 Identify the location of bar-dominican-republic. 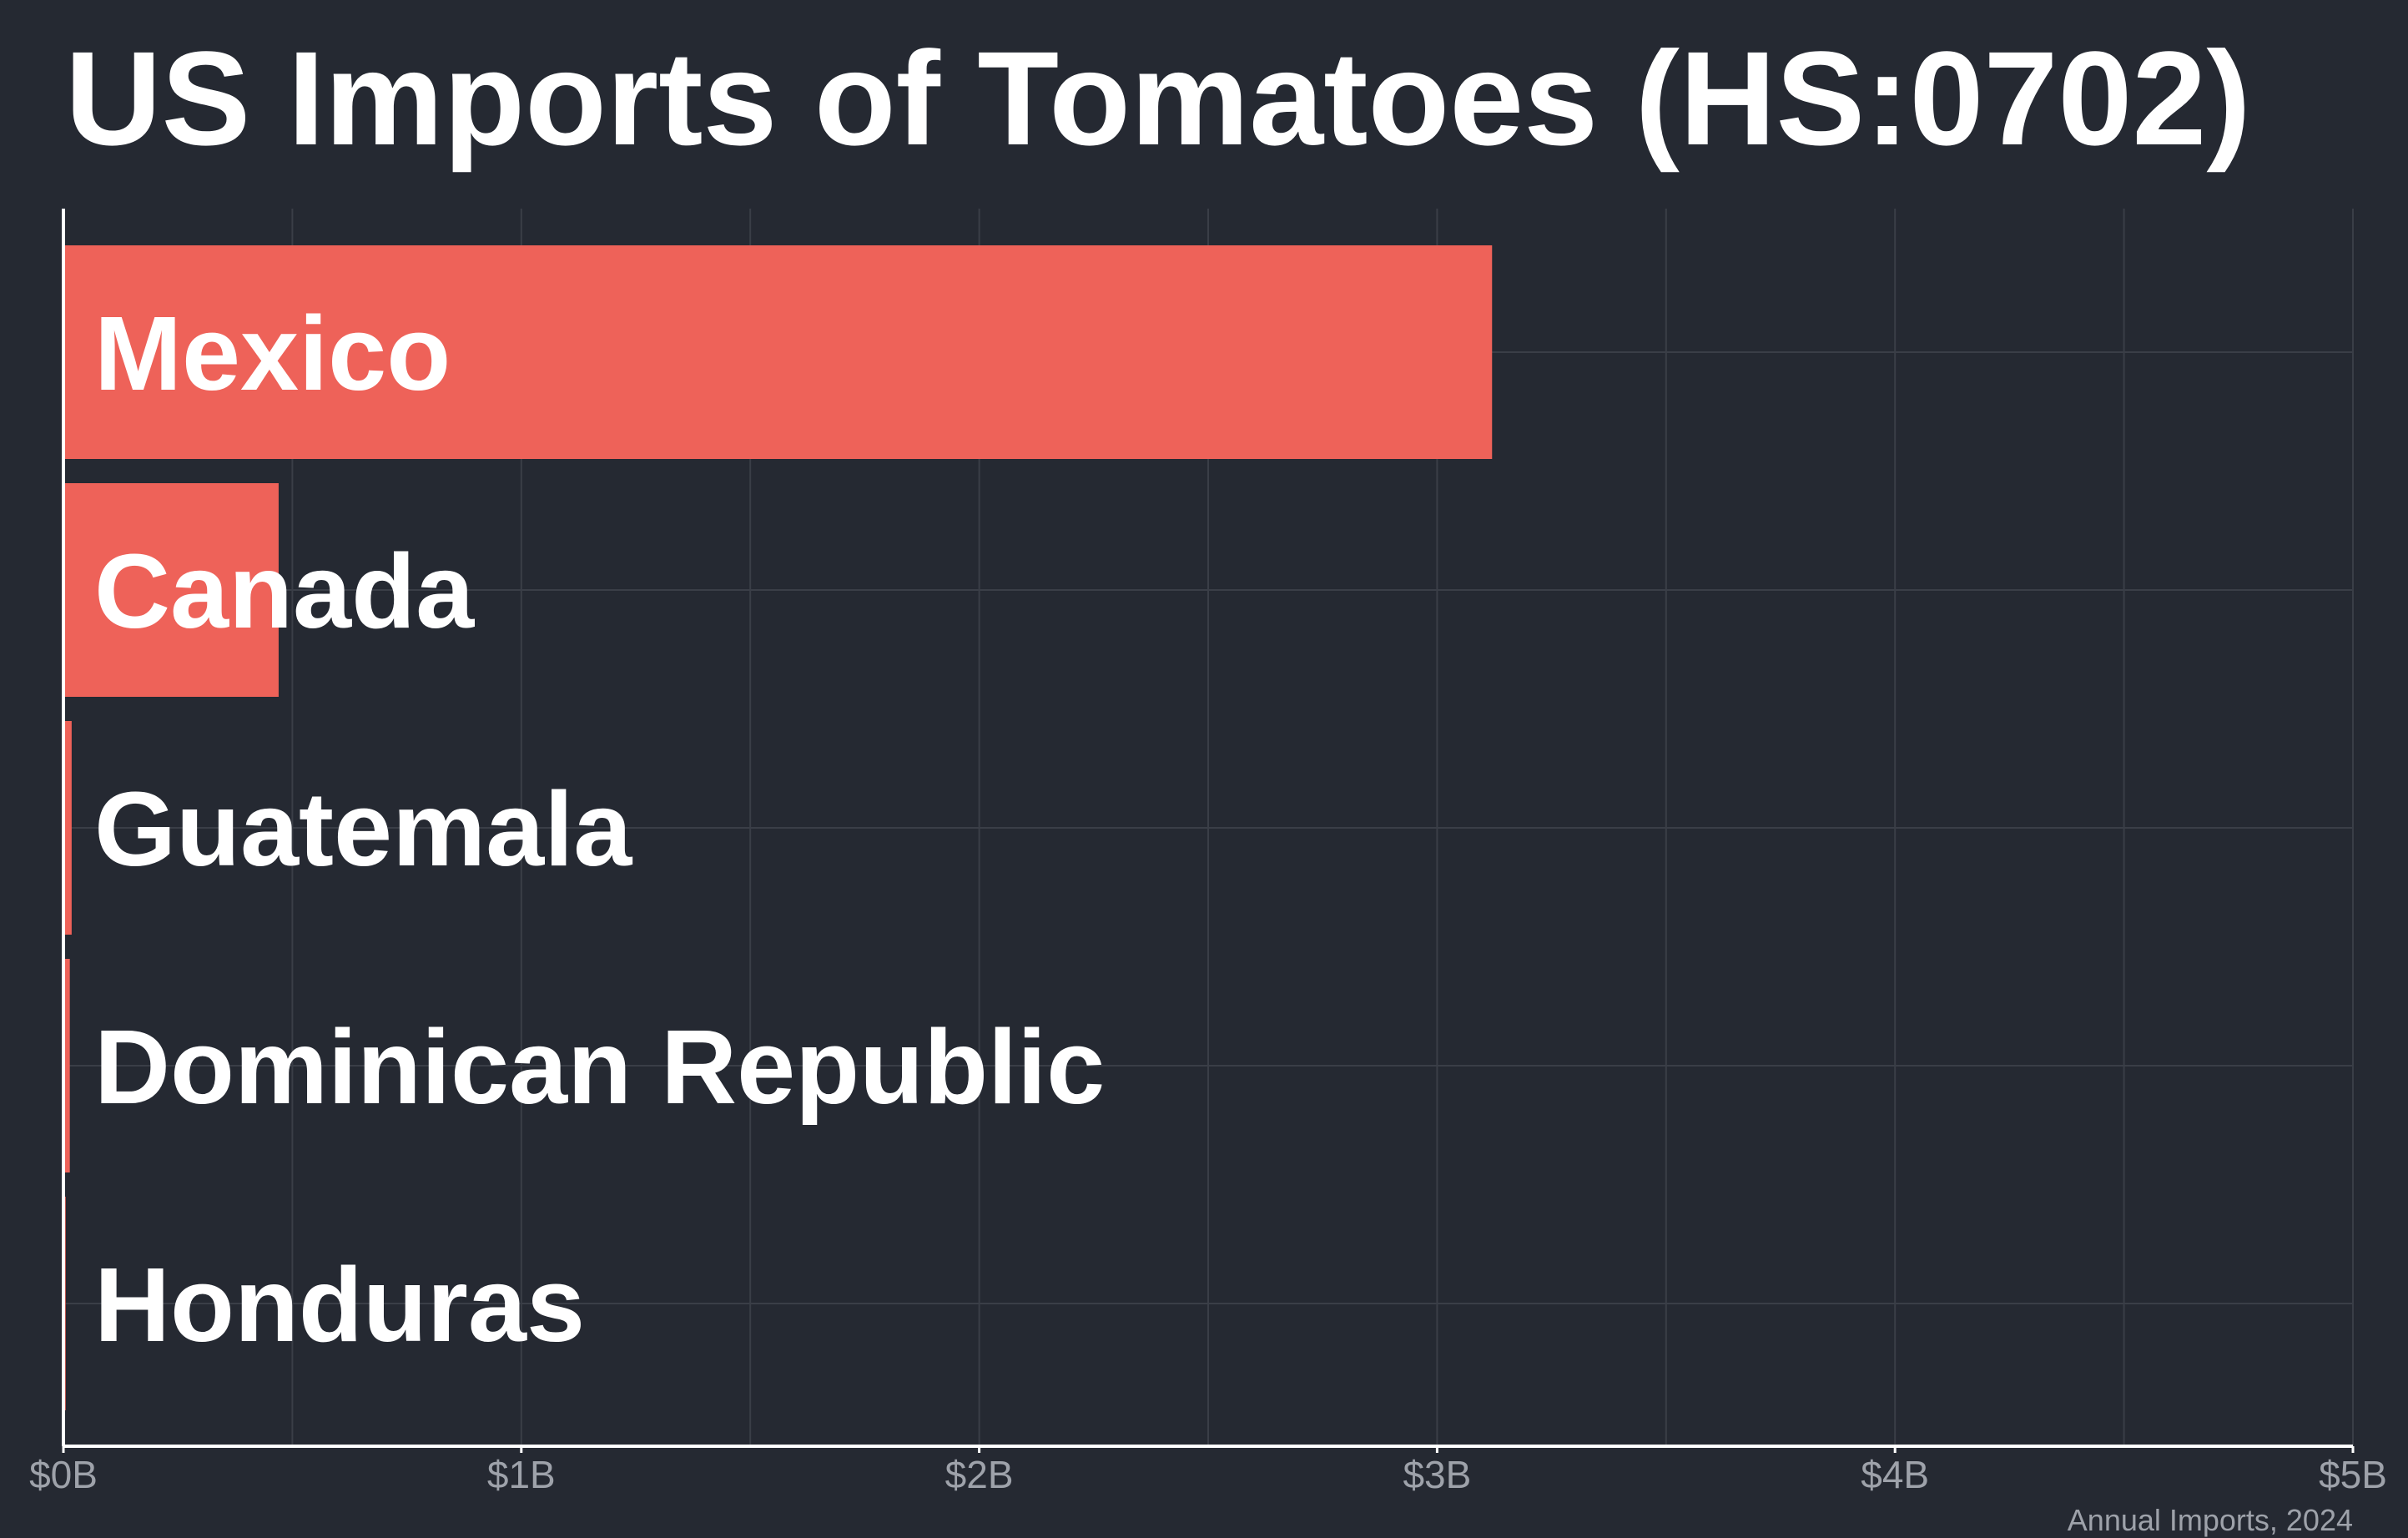
(66, 1065).